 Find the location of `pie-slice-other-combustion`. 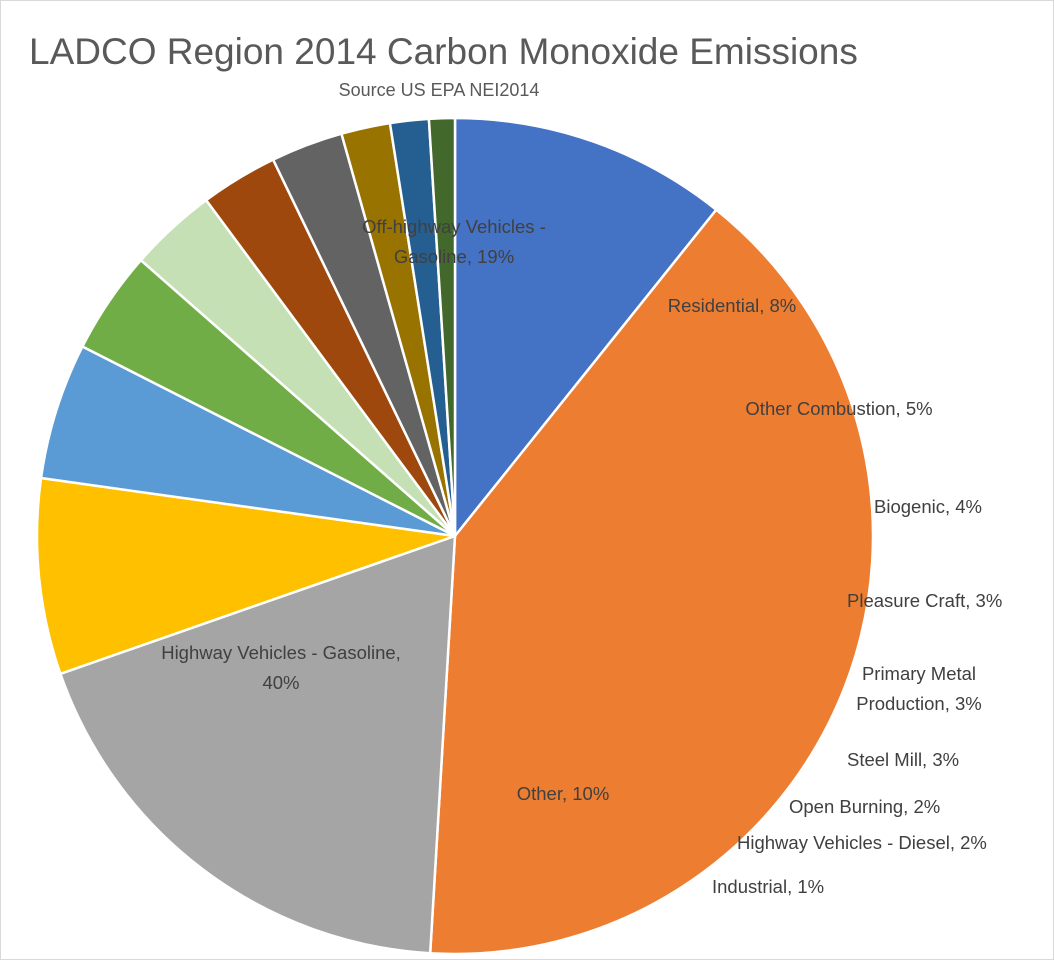

pie-slice-other-combustion is located at coordinates (248, 441).